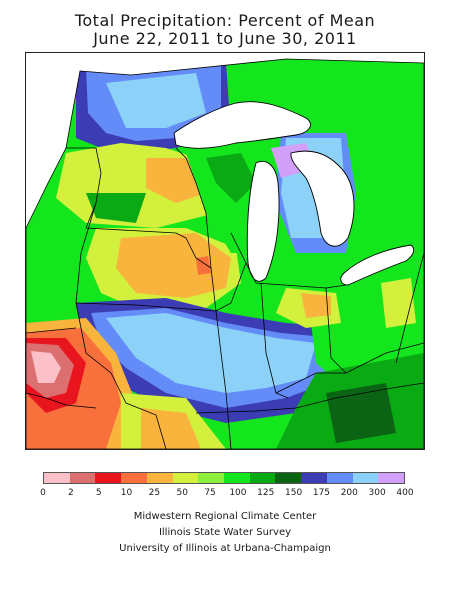 This screenshot has height=600, width=450. I want to click on legend-break-label: 0, so click(43, 493).